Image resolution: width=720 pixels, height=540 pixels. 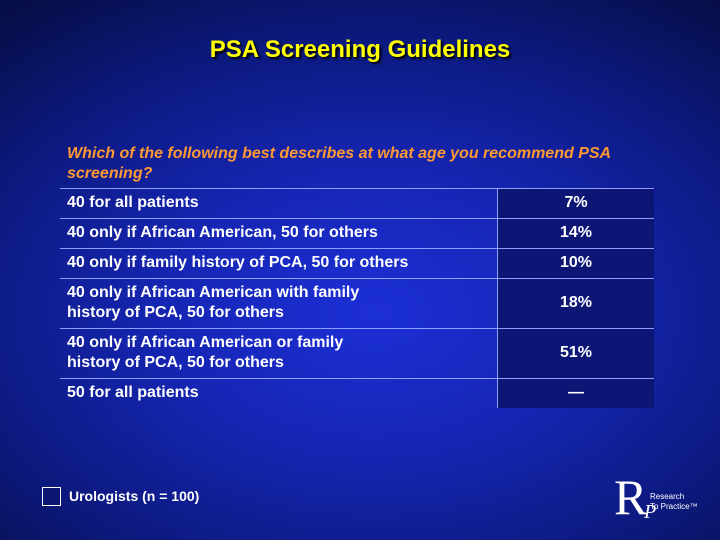 I want to click on legend: Urologists (n = 100), so click(x=120, y=496).